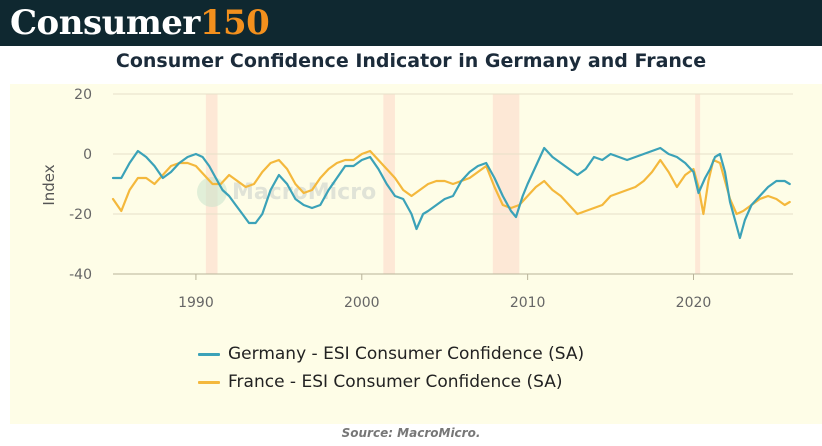 Image resolution: width=822 pixels, height=446 pixels. I want to click on x-tick-label: 1990, so click(196, 303).